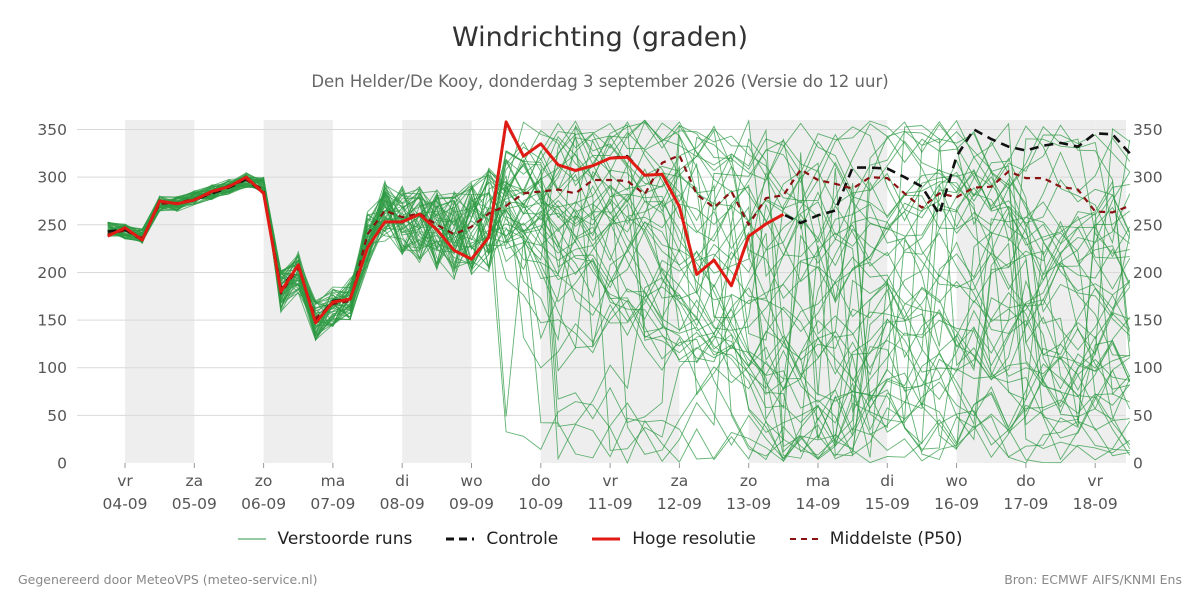 This screenshot has width=1200, height=600. Describe the element at coordinates (124, 504) in the screenshot. I see `x-tick-date-0: 04-09` at that location.